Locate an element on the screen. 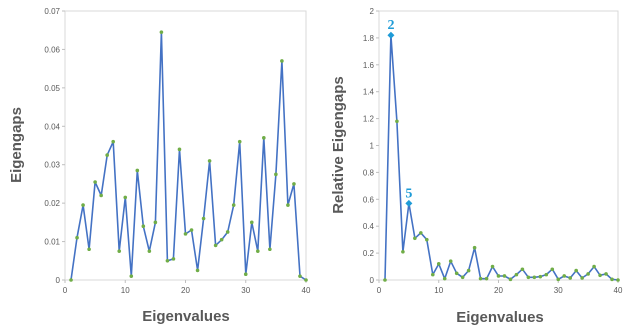 The width and height of the screenshot is (624, 328). chart-0-y-tick-label: 0.07 is located at coordinates (52, 11).